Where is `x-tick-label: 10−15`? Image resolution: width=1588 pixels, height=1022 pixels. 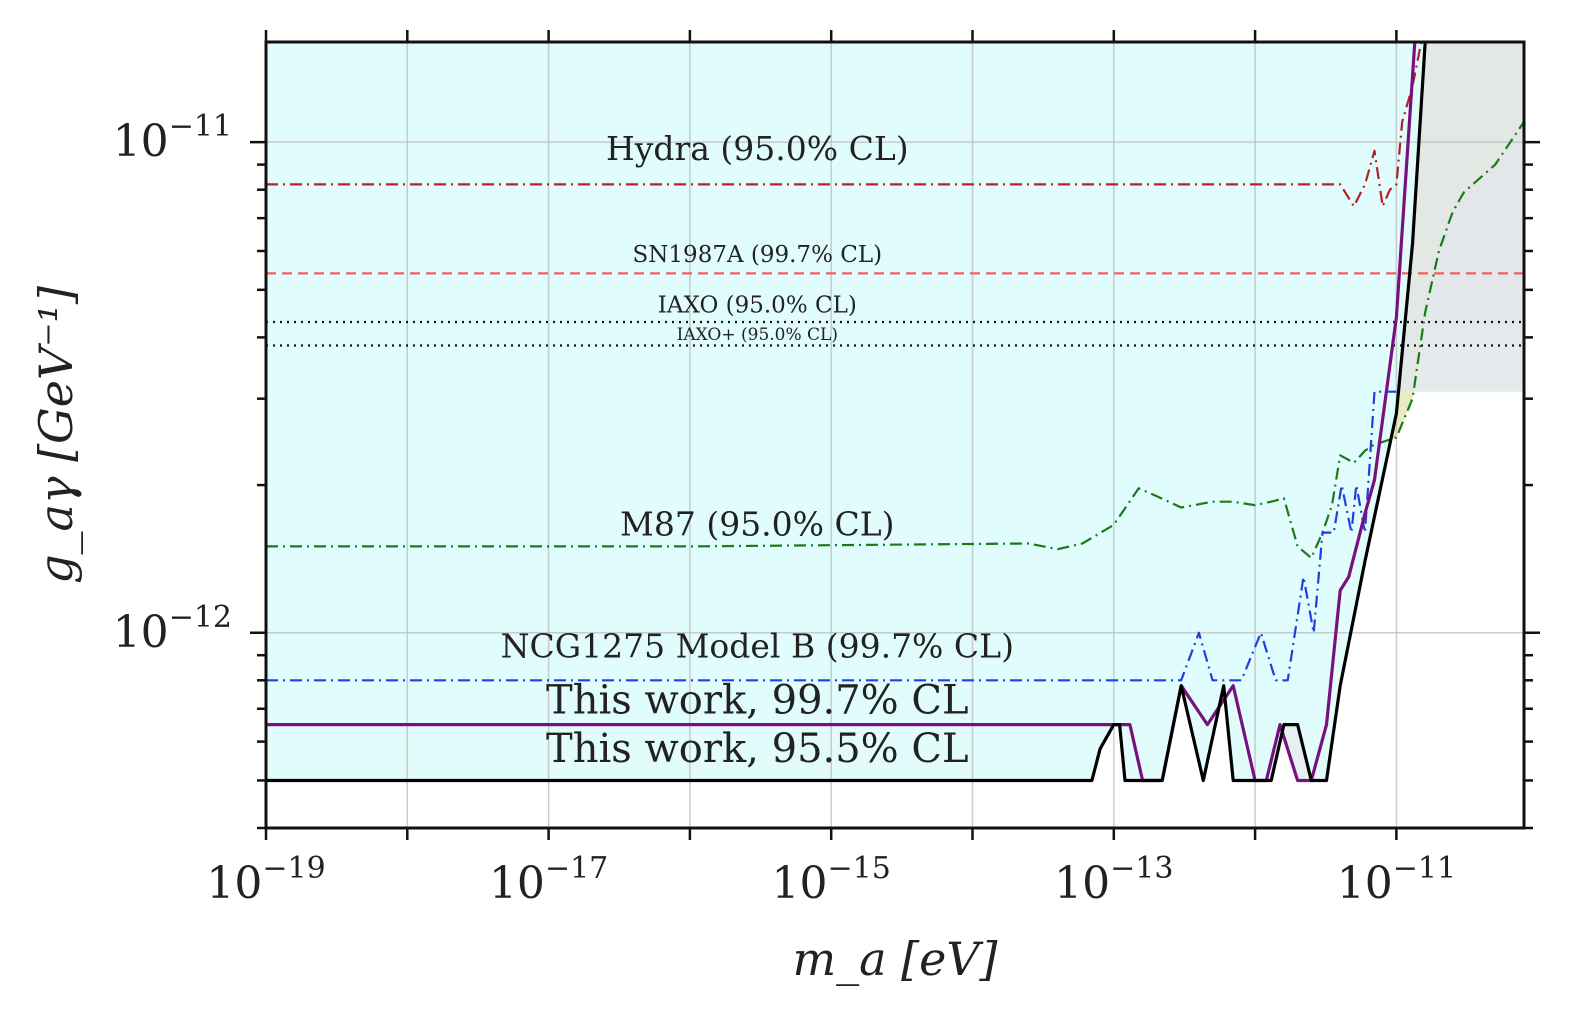 x-tick-label: 10−15 is located at coordinates (831, 880).